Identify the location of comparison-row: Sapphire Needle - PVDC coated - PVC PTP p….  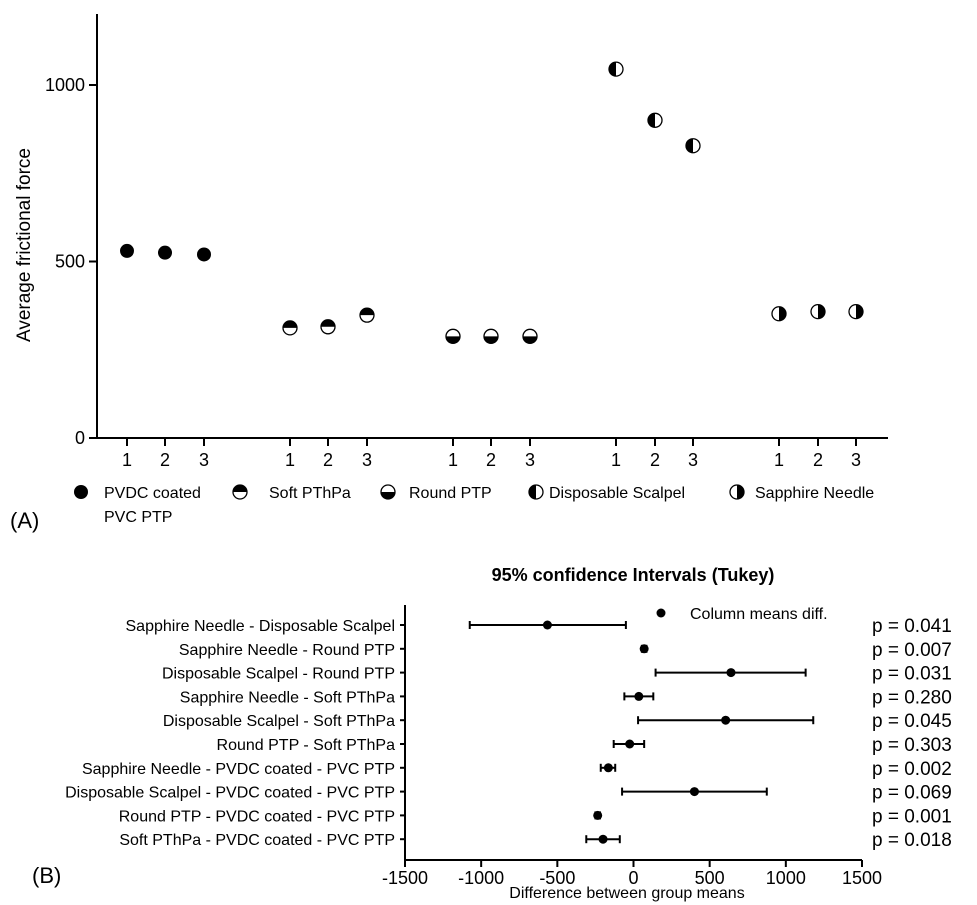
(517, 769).